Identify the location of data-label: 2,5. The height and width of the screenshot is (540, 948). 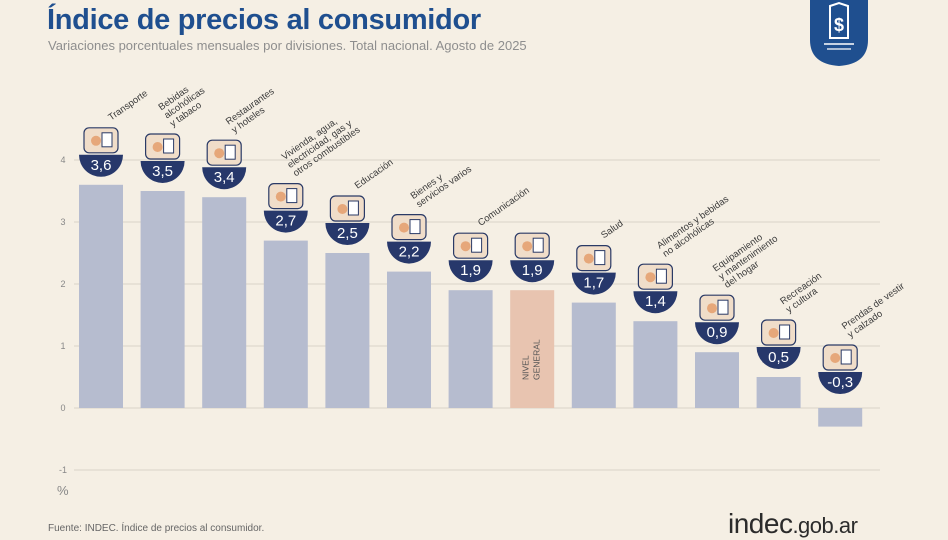
(347, 233).